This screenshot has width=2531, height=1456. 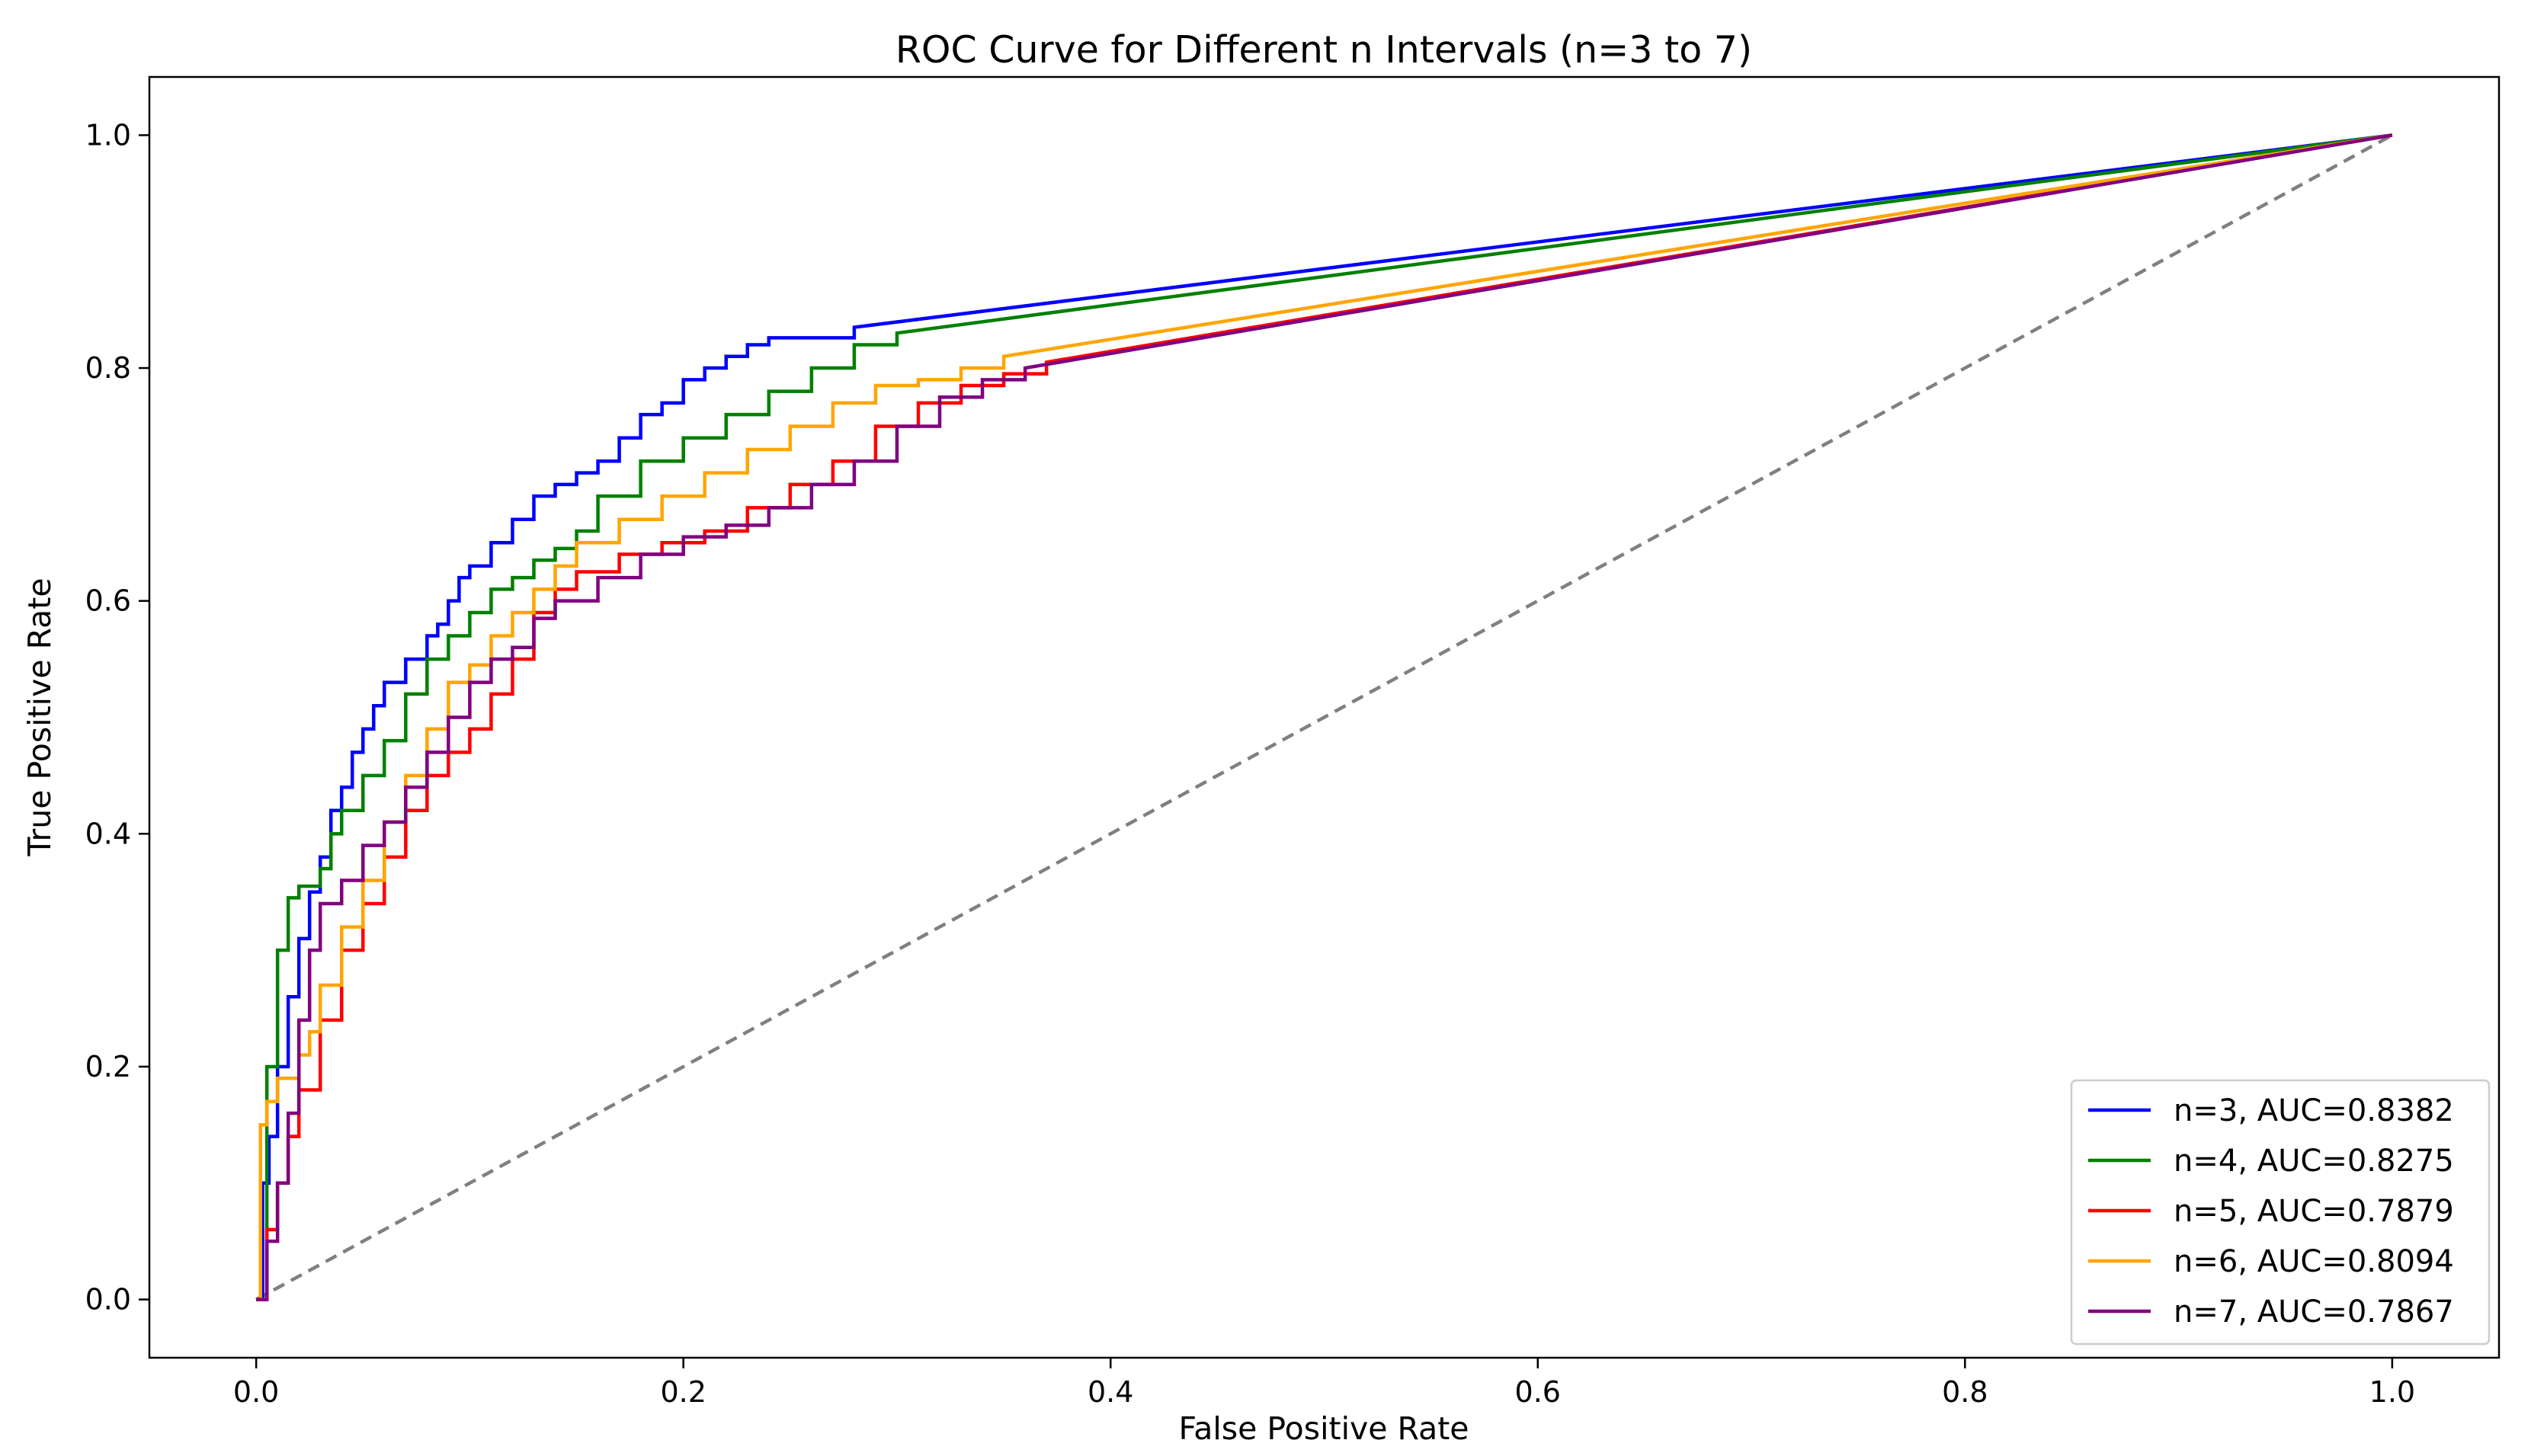 What do you see at coordinates (2314, 1161) in the screenshot?
I see `legend-label-4: n=4, AUC=0.8275` at bounding box center [2314, 1161].